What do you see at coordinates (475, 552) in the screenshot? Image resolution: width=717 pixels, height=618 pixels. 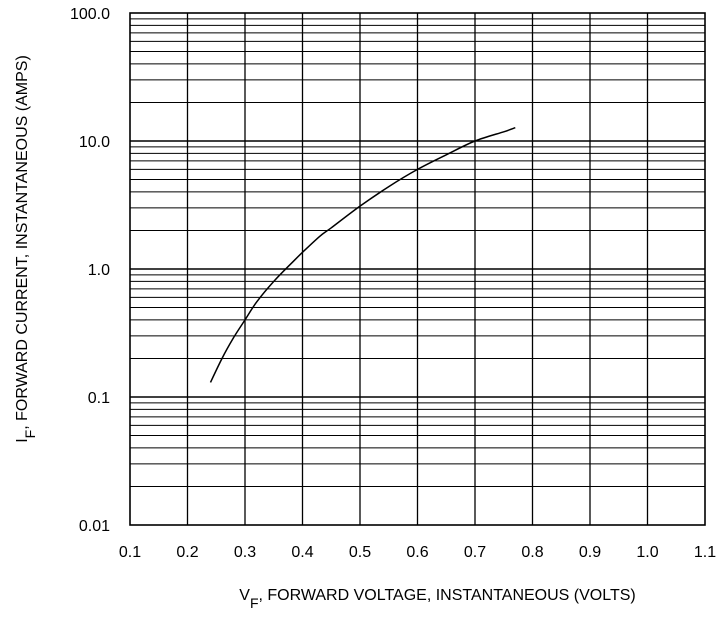 I see `x-tick-label: 0.7` at bounding box center [475, 552].